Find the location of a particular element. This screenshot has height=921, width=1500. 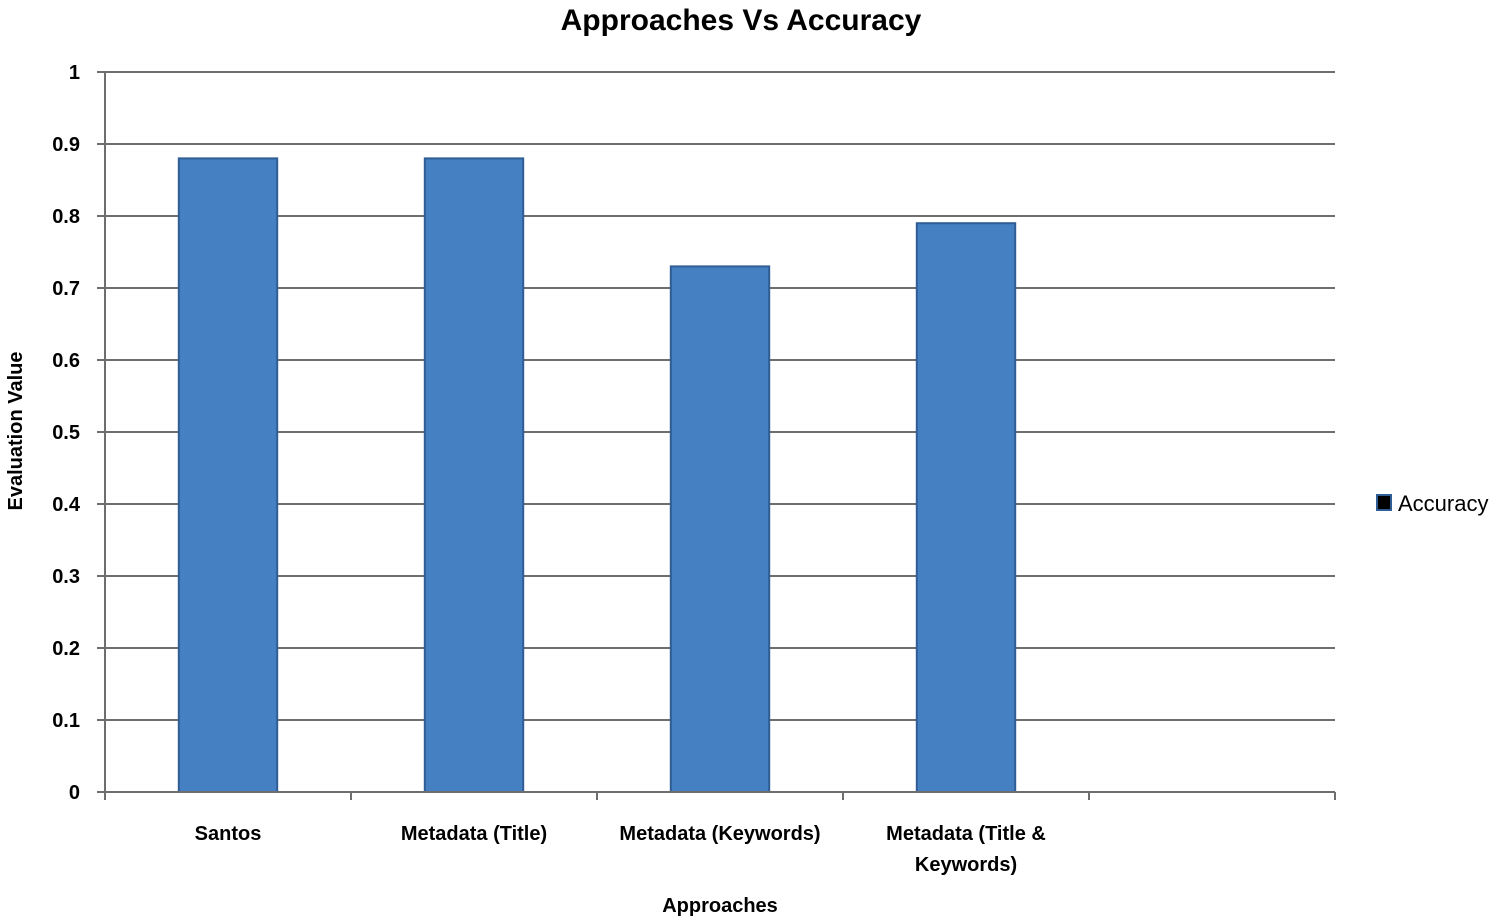

x-category-label: Metadata (Title & is located at coordinates (966, 834).